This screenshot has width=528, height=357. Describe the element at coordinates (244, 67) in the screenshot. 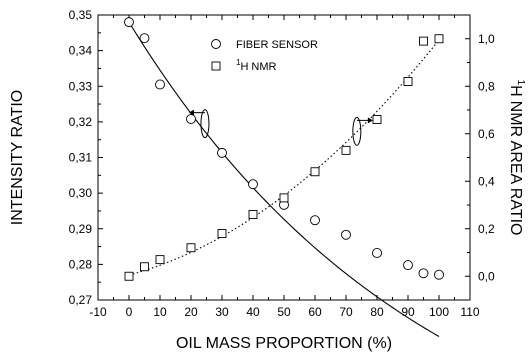

I see `legend-nmr-prefix: H` at that location.